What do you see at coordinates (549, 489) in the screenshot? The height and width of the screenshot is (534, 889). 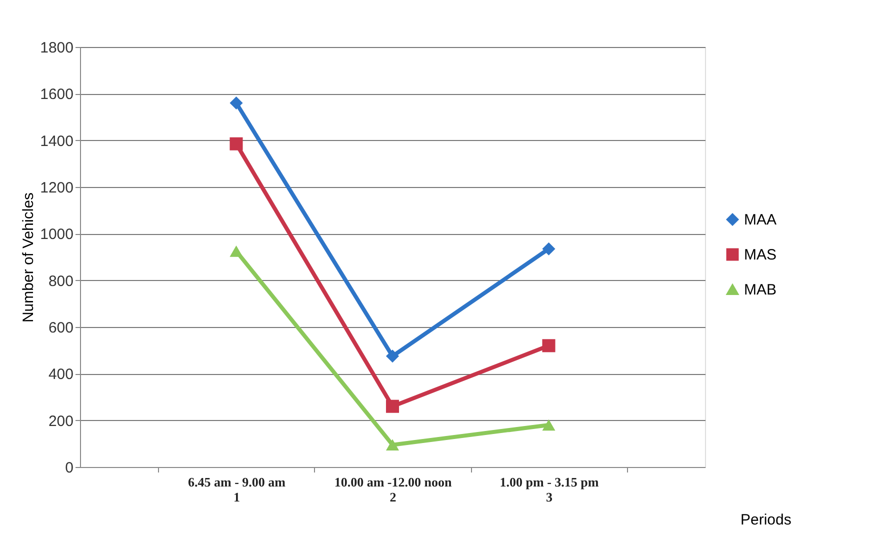 I see `x-tick-label: 1.00 pm - 3.15 pm 3` at bounding box center [549, 489].